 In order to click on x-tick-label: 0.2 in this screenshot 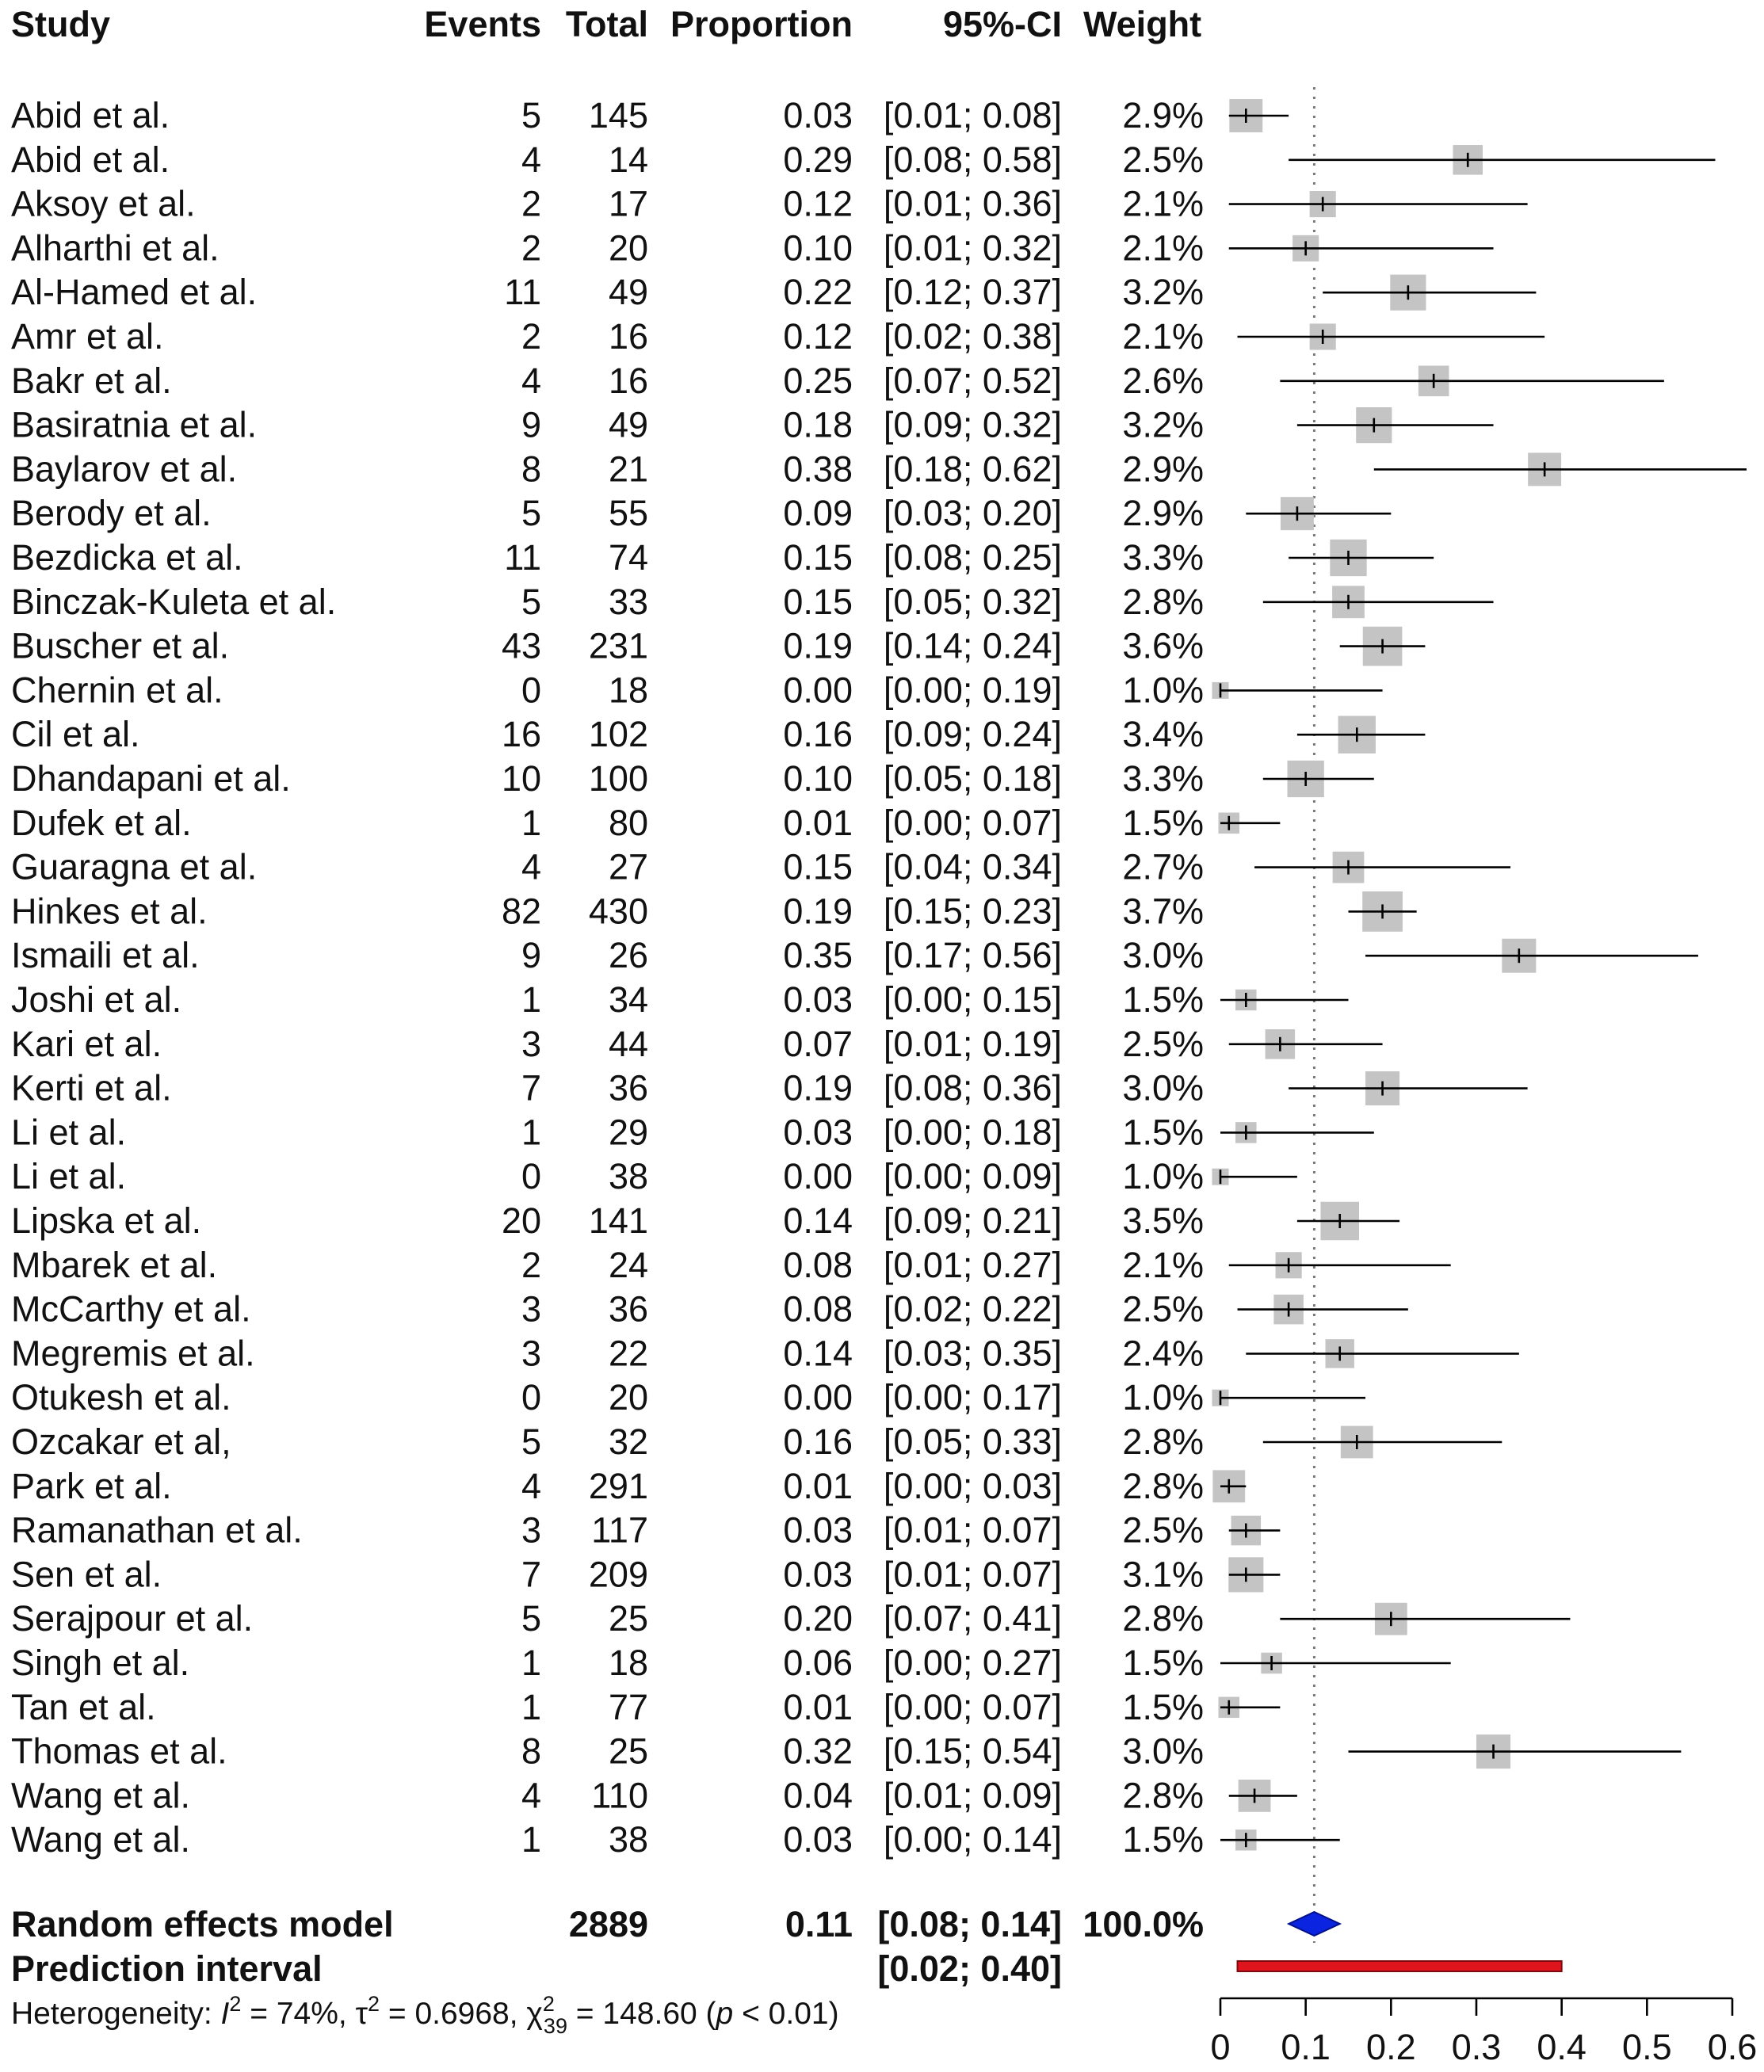, I will do `click(1391, 2047)`.